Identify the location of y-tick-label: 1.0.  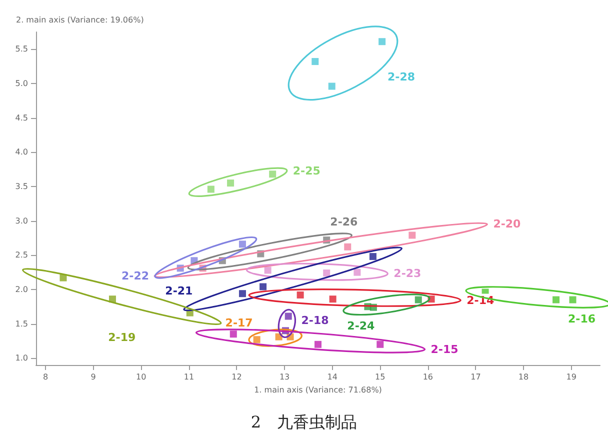
(21, 358).